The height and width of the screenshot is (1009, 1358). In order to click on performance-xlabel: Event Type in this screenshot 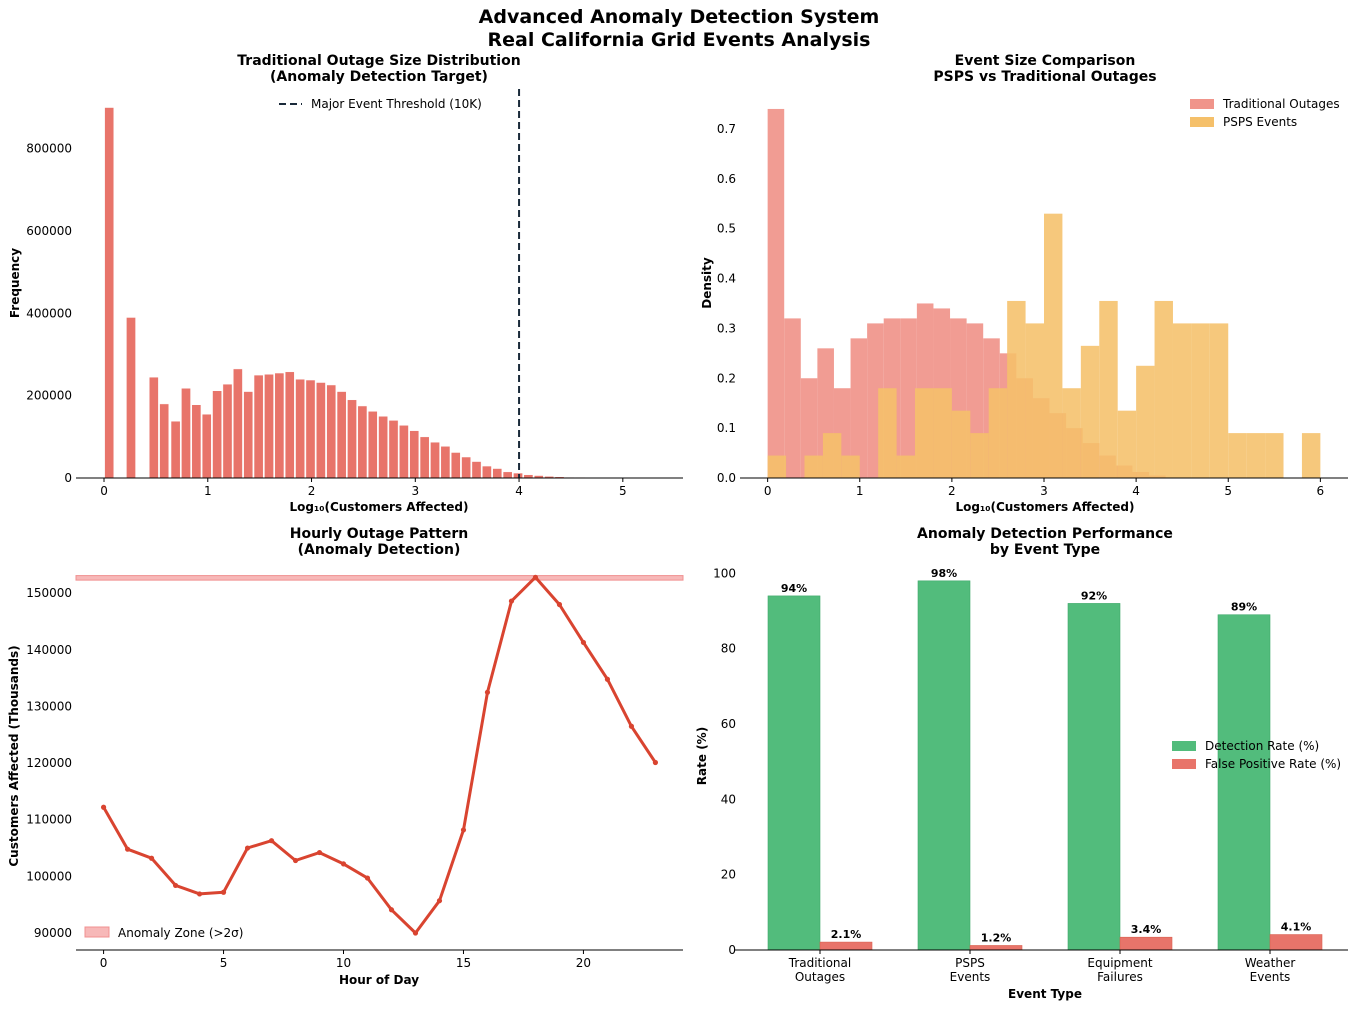, I will do `click(1045, 994)`.